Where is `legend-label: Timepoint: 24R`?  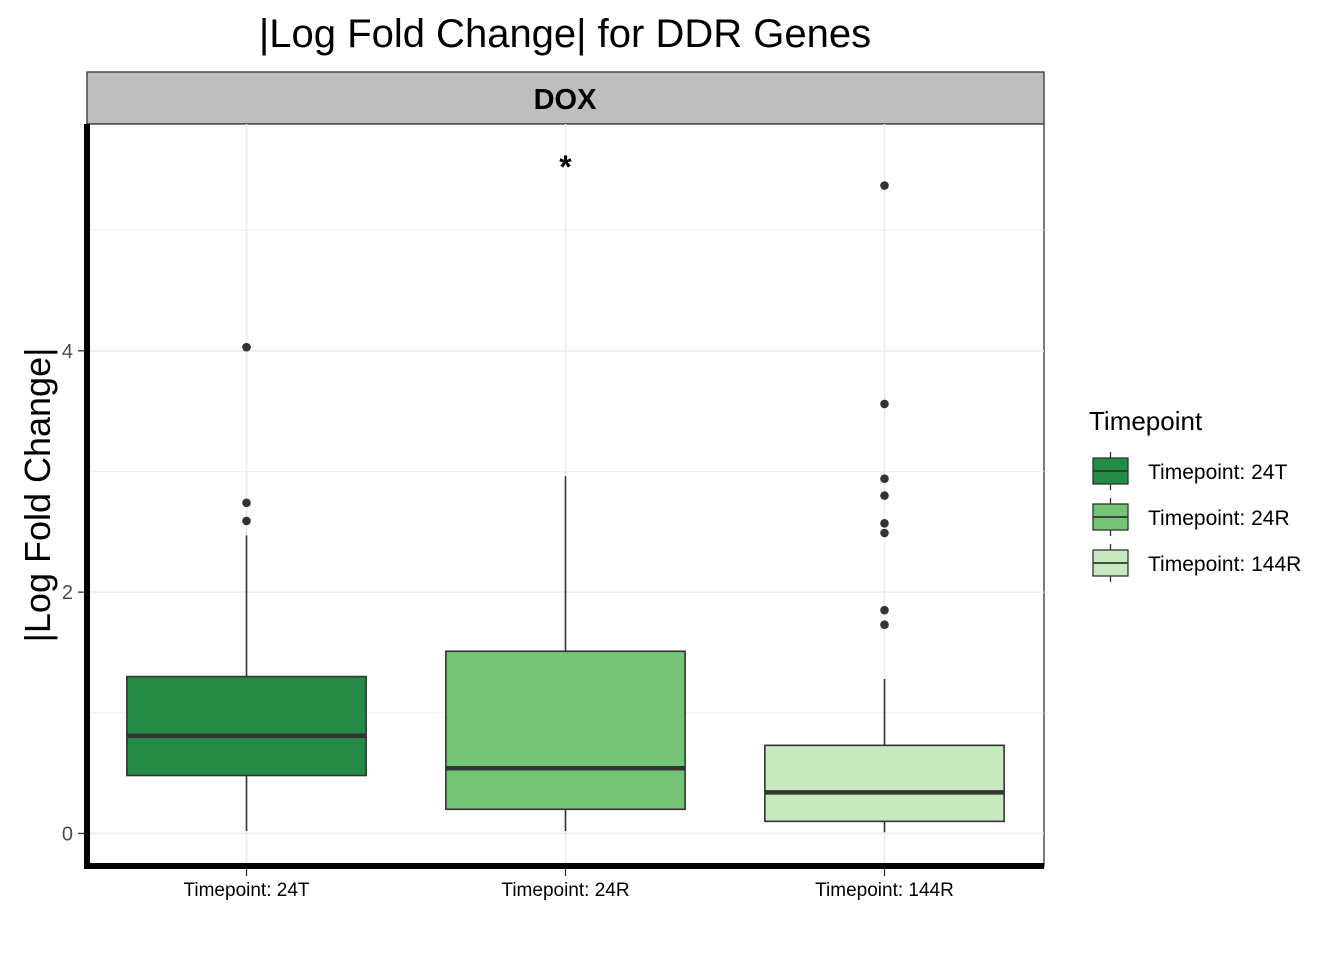 legend-label: Timepoint: 24R is located at coordinates (1219, 518).